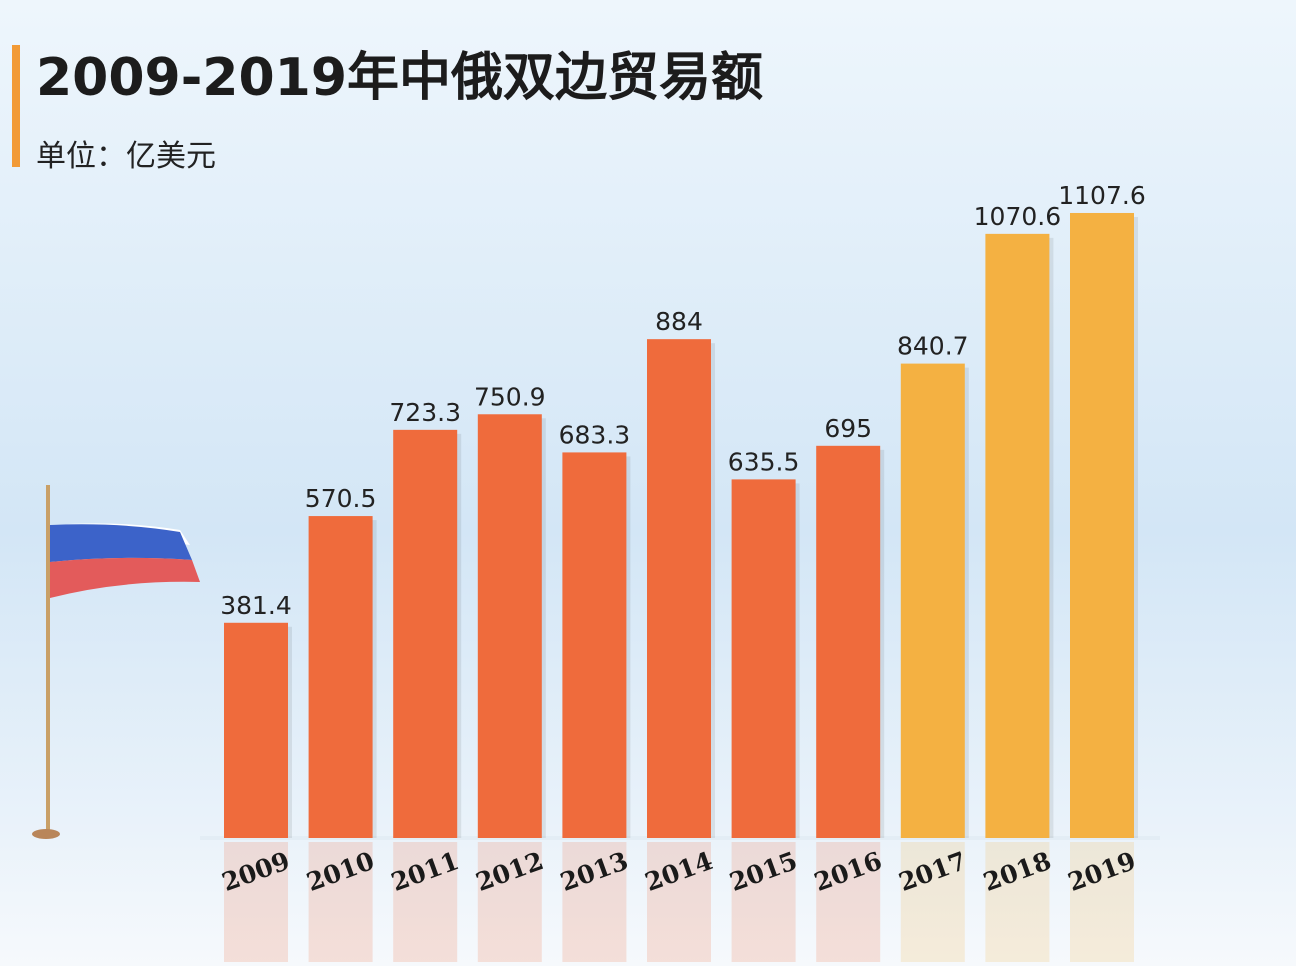 Image resolution: width=1296 pixels, height=966 pixels. What do you see at coordinates (126, 156) in the screenshot?
I see `chart-subtitle: 单位：亿美元` at bounding box center [126, 156].